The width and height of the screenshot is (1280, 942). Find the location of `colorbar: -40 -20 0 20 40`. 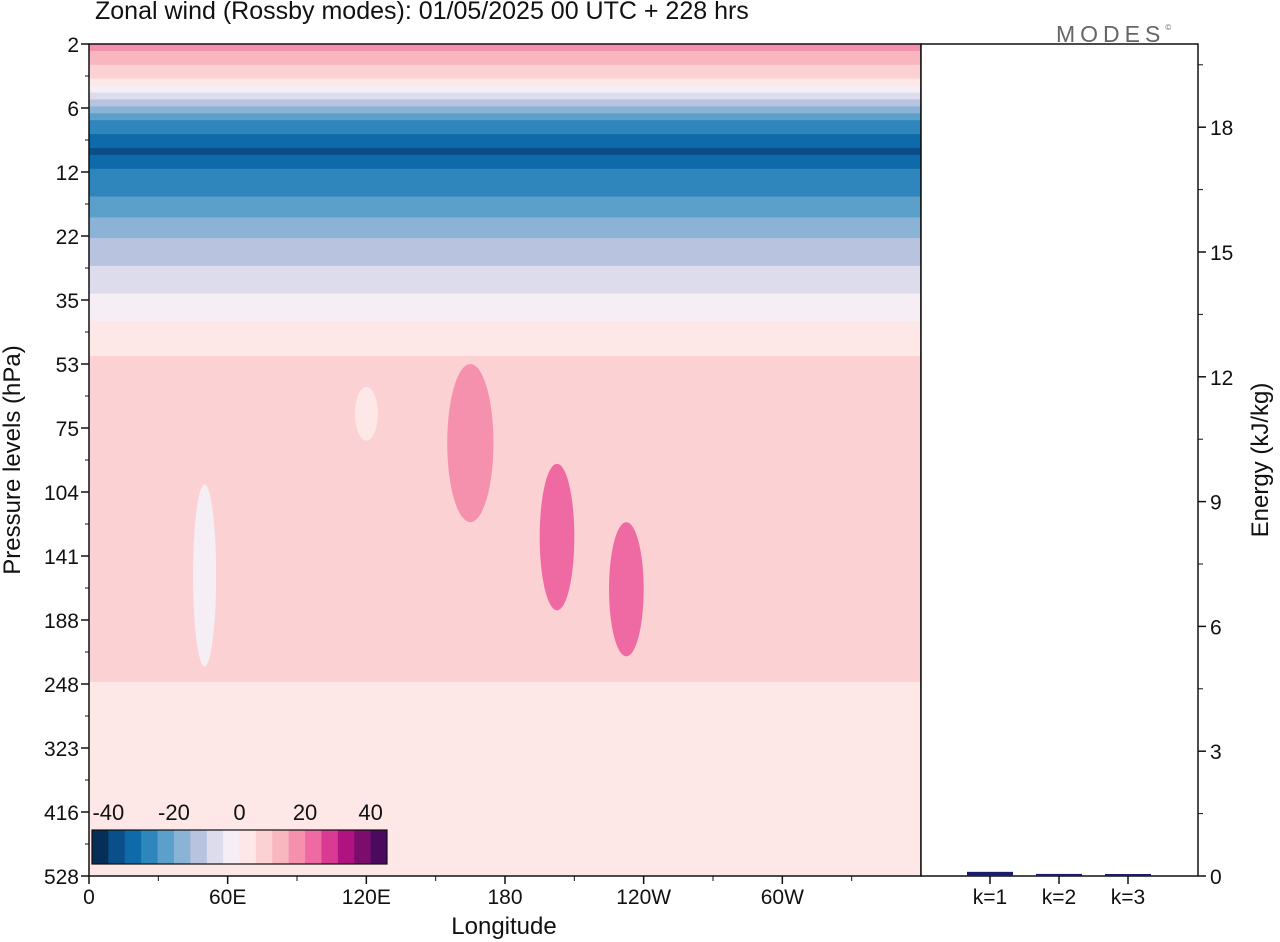

colorbar: -40 -20 0 20 40 is located at coordinates (239, 832).